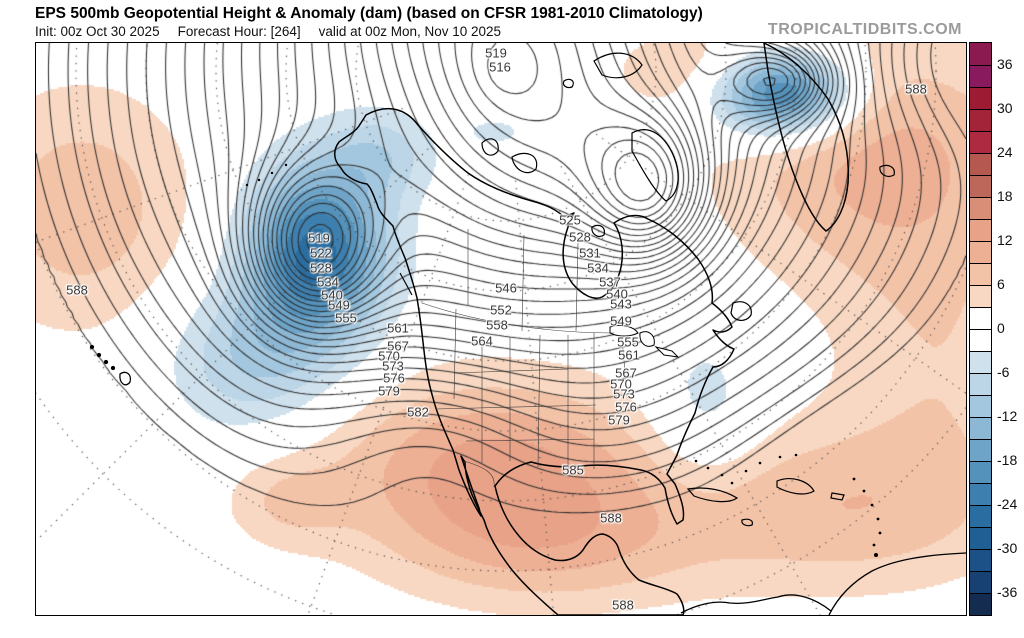 This screenshot has width=1024, height=638. I want to click on colorbar-tick-label: 36, so click(1005, 64).